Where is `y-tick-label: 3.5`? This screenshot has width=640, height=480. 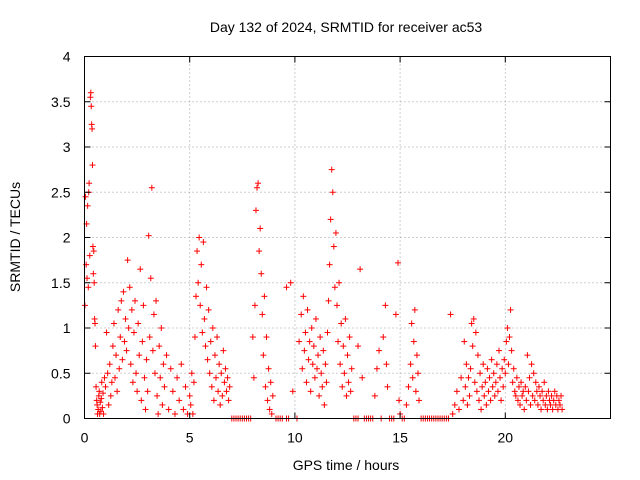
y-tick-label: 3.5 is located at coordinates (61, 102).